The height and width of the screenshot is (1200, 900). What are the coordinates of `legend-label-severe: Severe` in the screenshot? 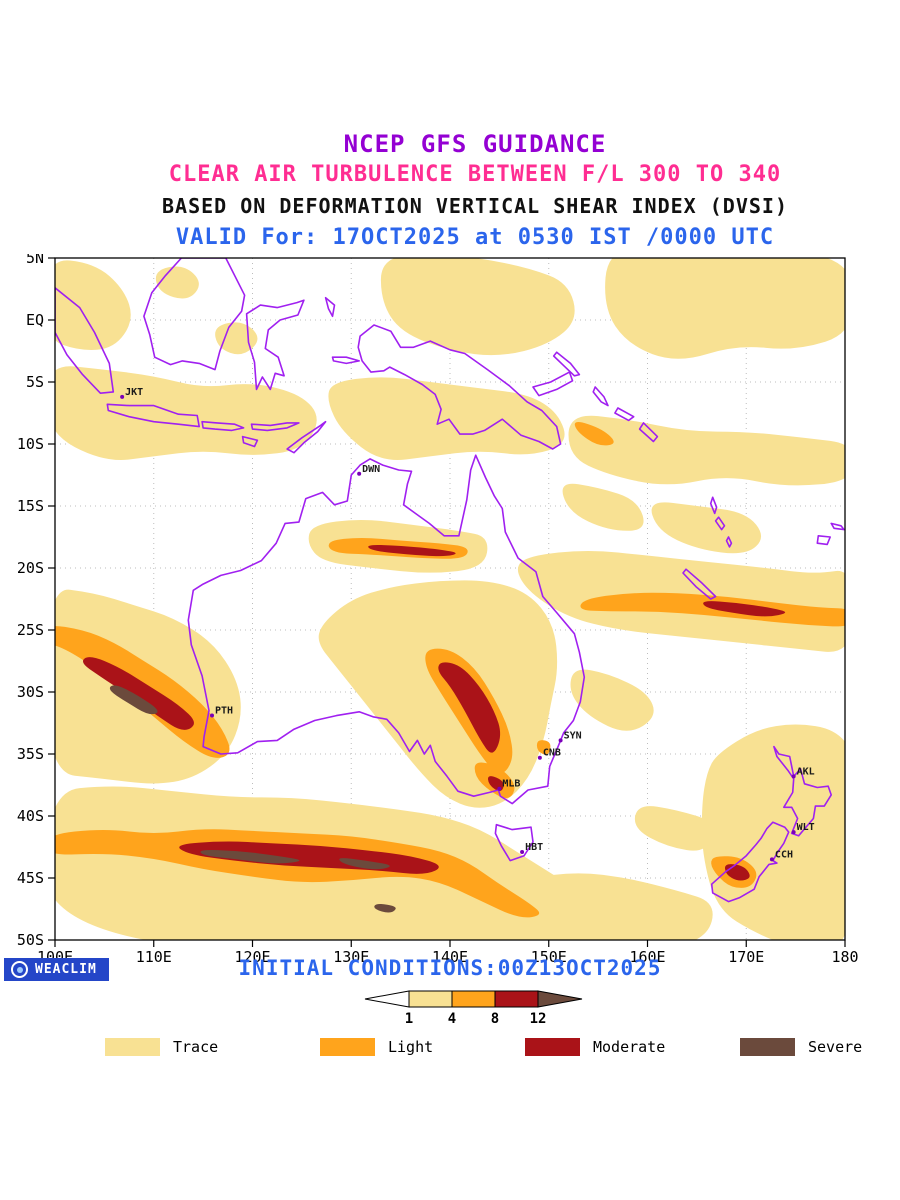 It's located at (835, 1047).